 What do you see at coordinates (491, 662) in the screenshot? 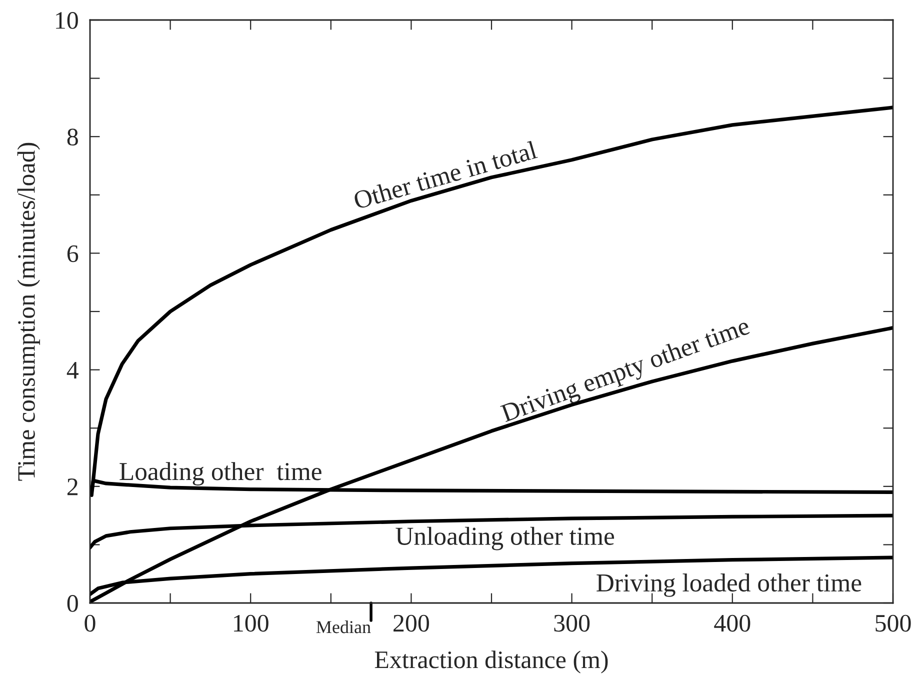
I see `x-axis-title: Extraction distance (m)` at bounding box center [491, 662].